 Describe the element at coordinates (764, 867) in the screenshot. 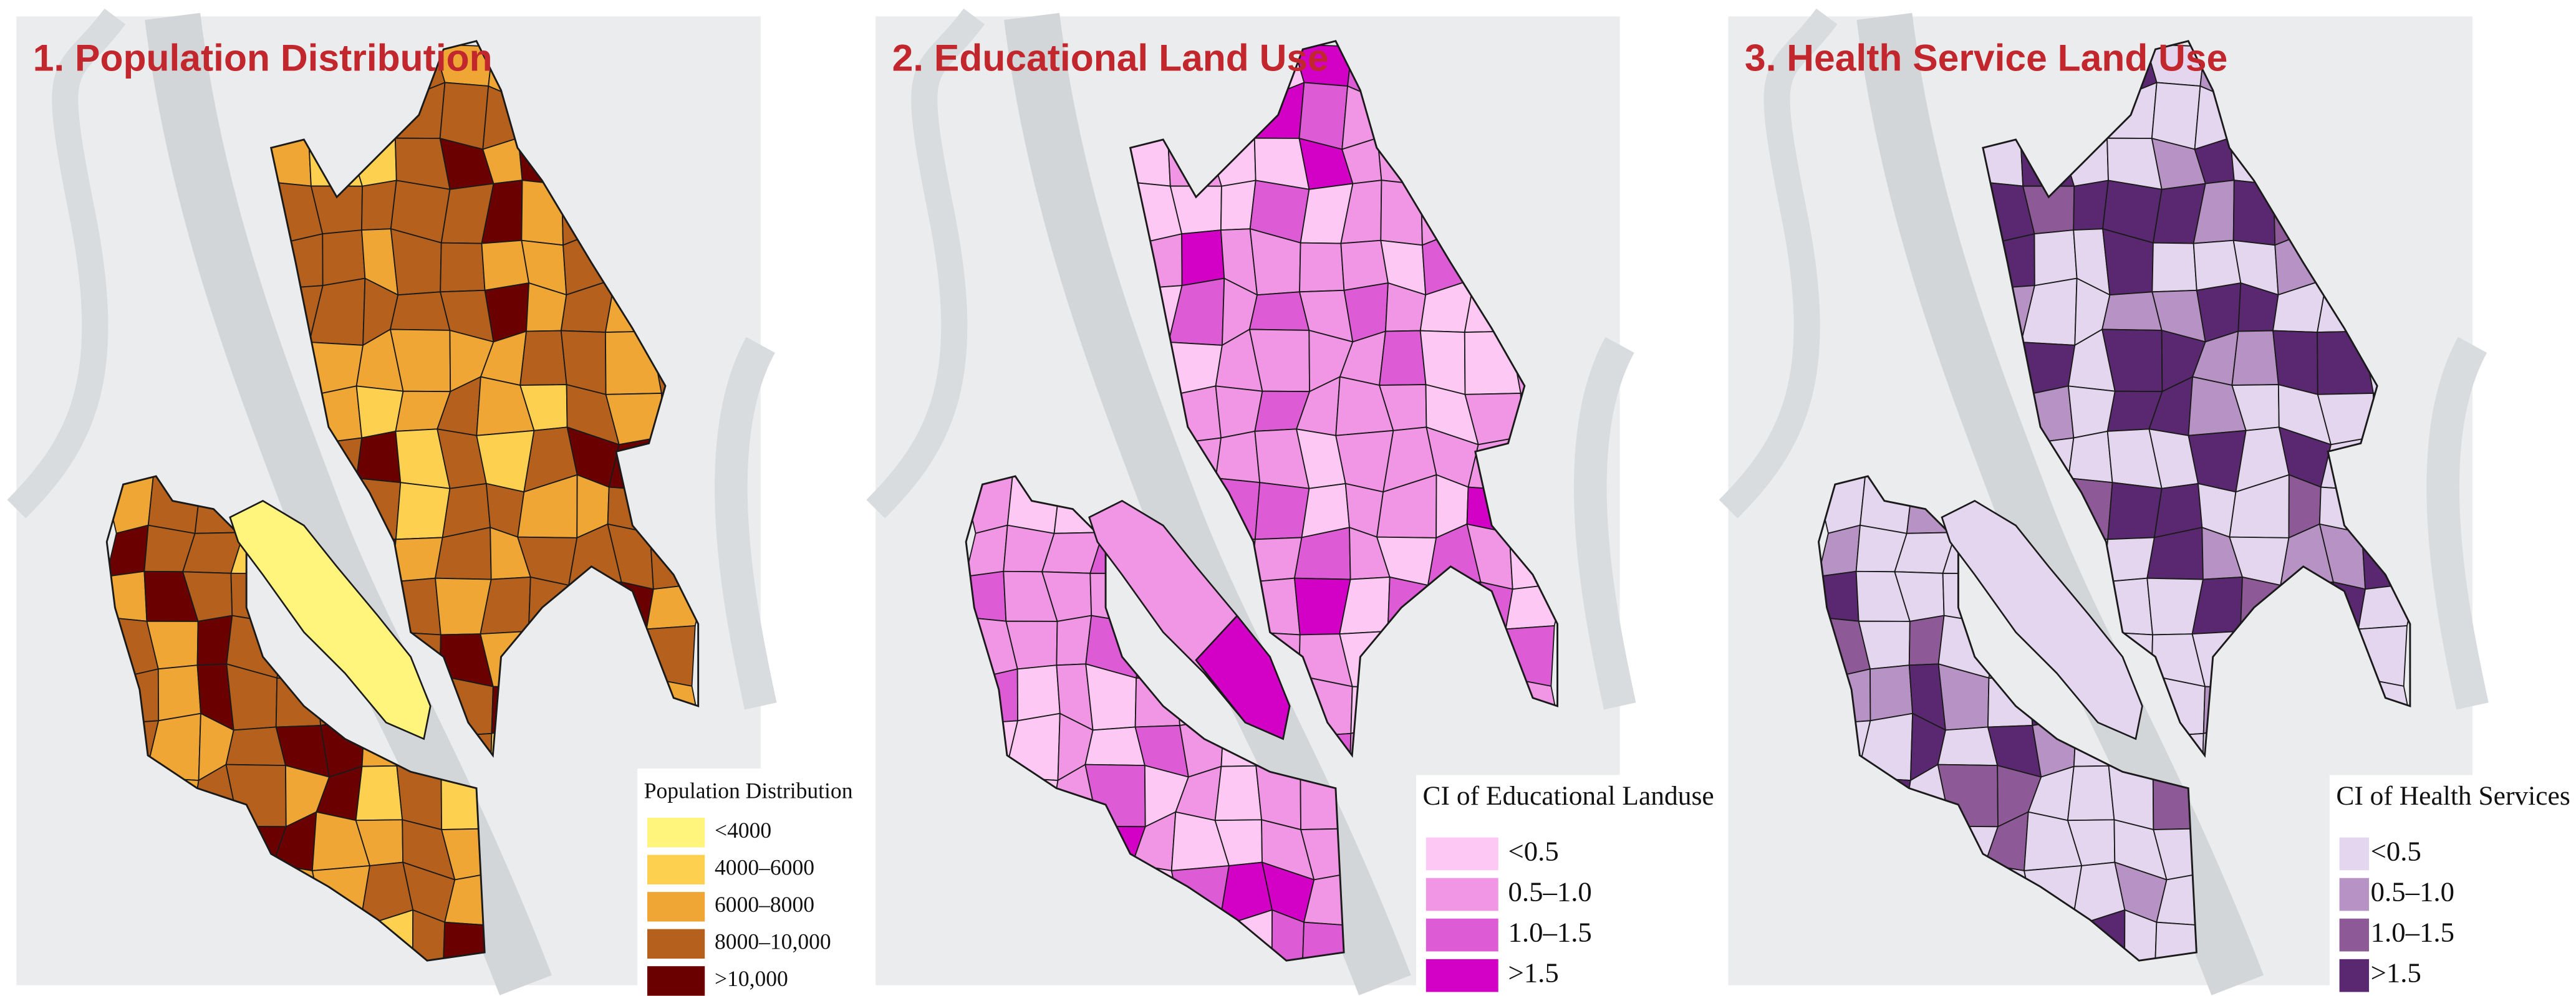

I see `legend-label: 4000–6000` at that location.